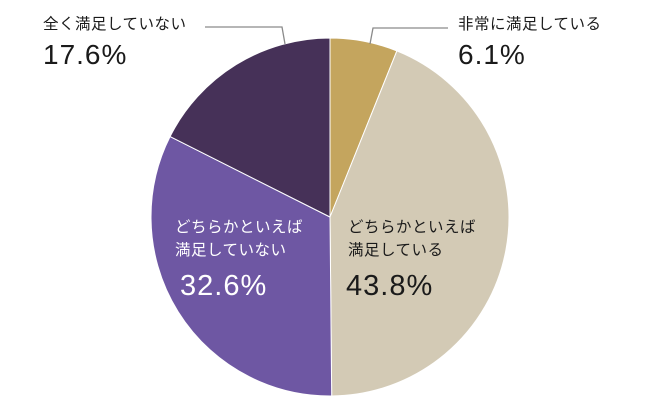  I want to click on leader-line-very-satisfied, so click(408, 36).